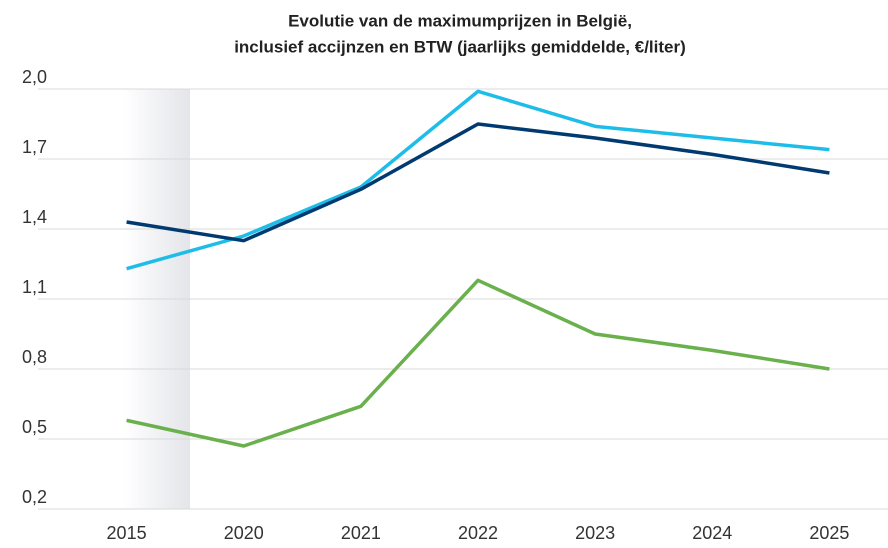 The image size is (888, 548). I want to click on x-tick-label: 2015, so click(127, 533).